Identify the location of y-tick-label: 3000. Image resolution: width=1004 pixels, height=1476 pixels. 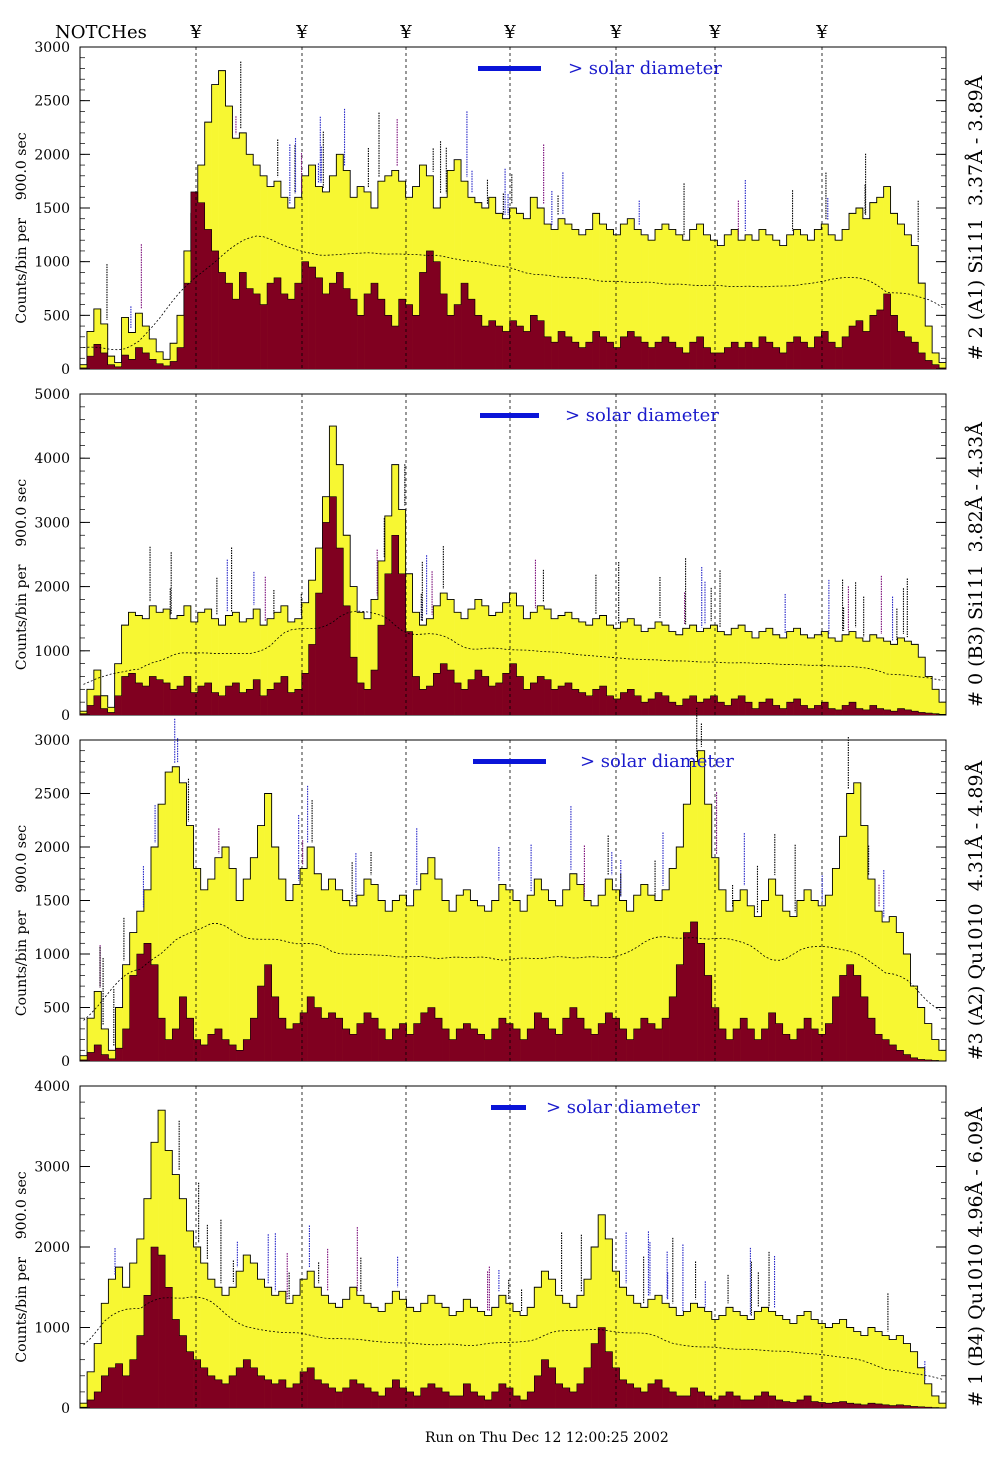
(52, 523).